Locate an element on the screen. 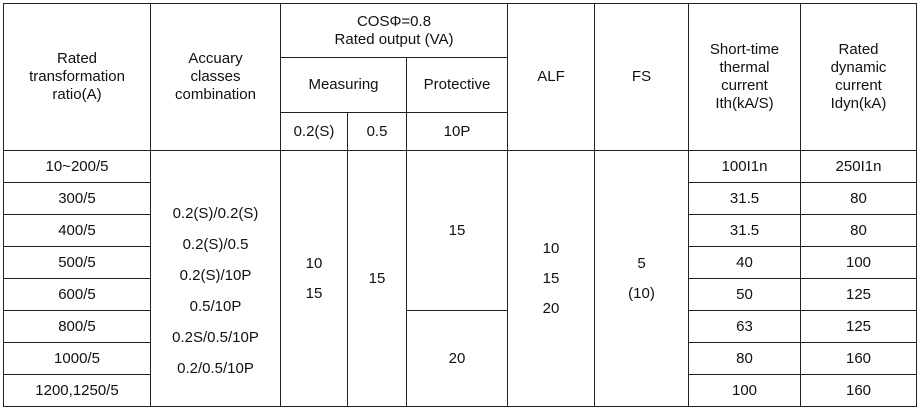  ratio-cell: 400/5 is located at coordinates (77, 230).